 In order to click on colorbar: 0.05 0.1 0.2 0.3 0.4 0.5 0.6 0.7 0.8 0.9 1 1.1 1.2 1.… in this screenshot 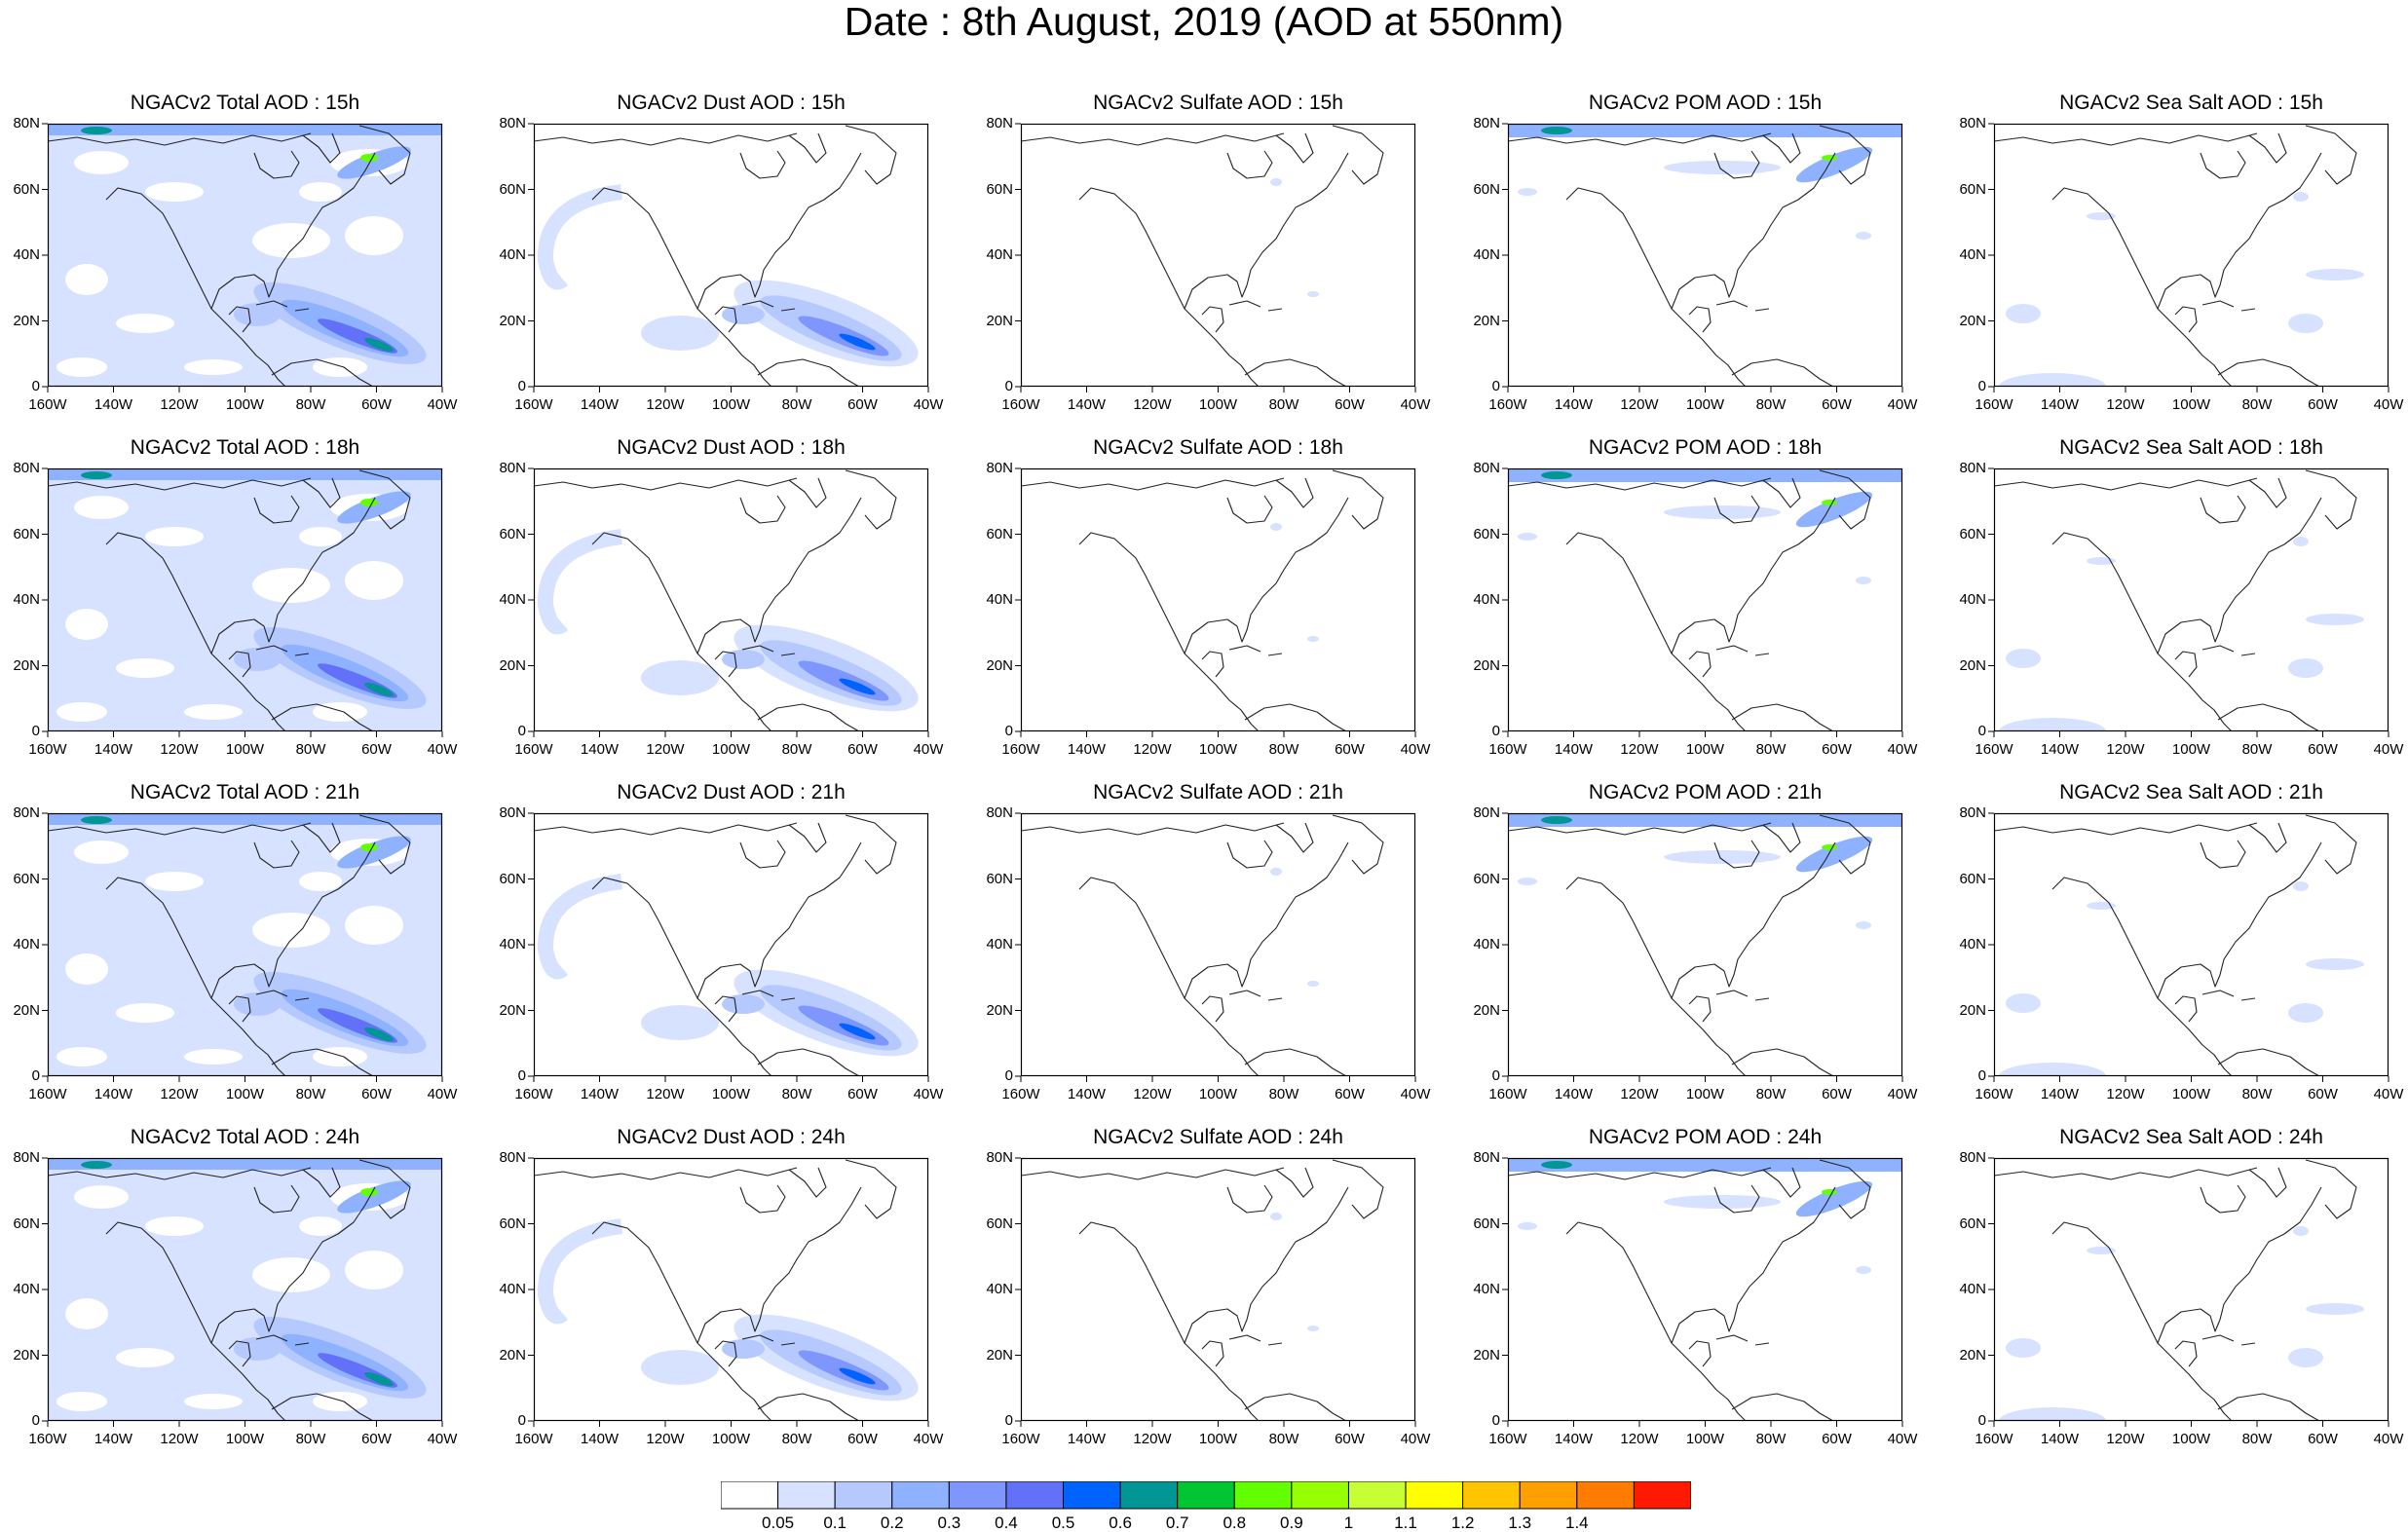, I will do `click(1206, 1506)`.